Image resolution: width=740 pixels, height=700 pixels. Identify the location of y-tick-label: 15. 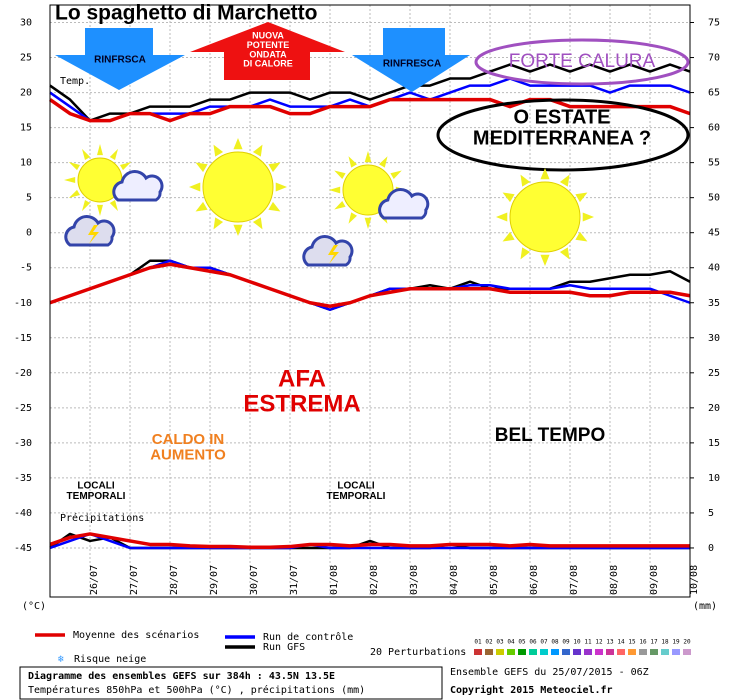
(26, 128).